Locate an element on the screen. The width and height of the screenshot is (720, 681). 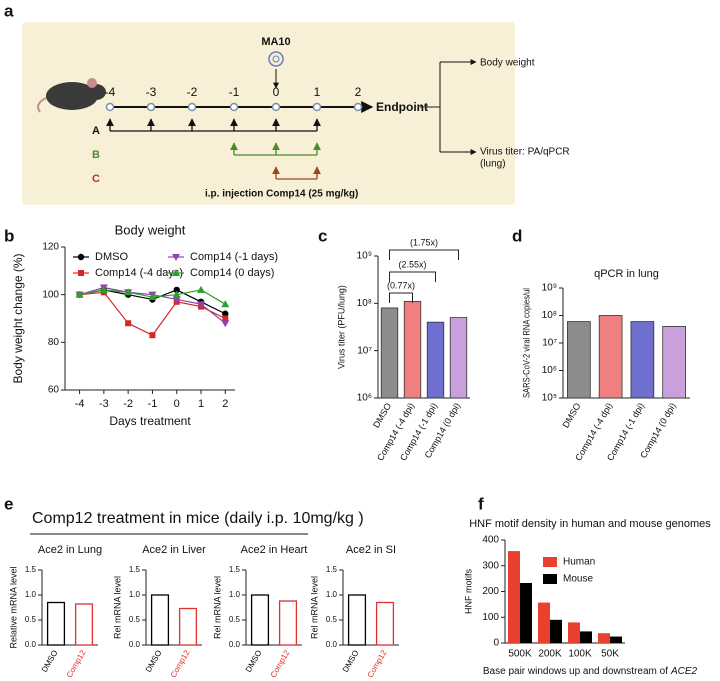
x-tick-label: 200K is located at coordinates (550, 654).